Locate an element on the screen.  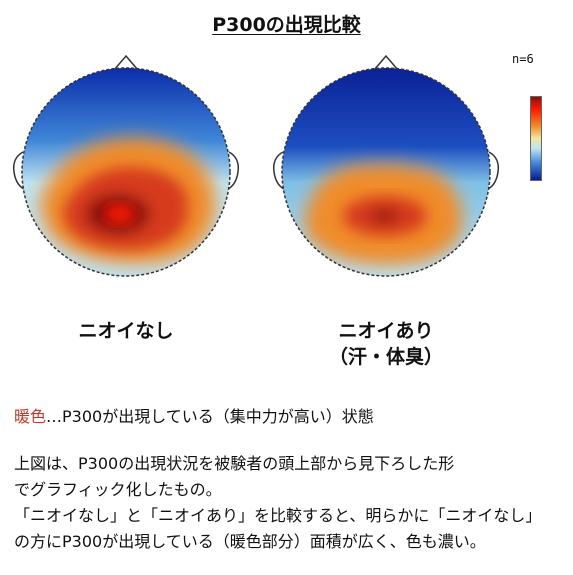
description-line: の方にP300が出現している（暖色部分）面積が広く、色も濃い。 is located at coordinates (250, 541).